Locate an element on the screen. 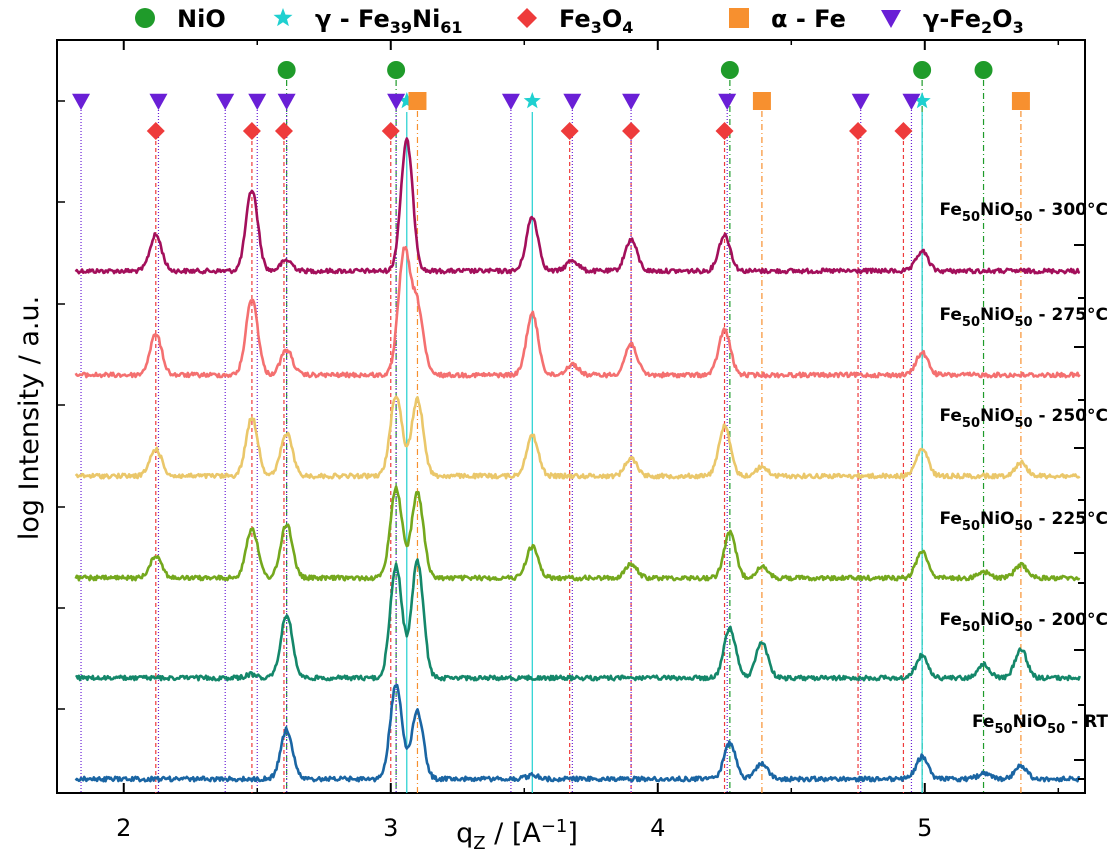 This screenshot has width=1118, height=859. legend-label: γ - Fe39Ni61 is located at coordinates (389, 21).